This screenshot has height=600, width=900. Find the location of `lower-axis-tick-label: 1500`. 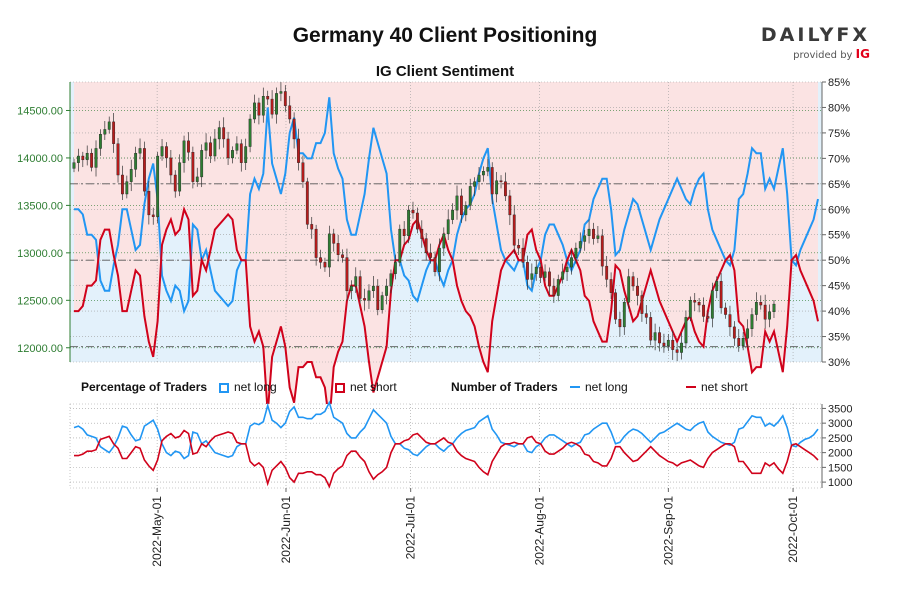

lower-axis-tick-label: 1500 is located at coordinates (840, 468).